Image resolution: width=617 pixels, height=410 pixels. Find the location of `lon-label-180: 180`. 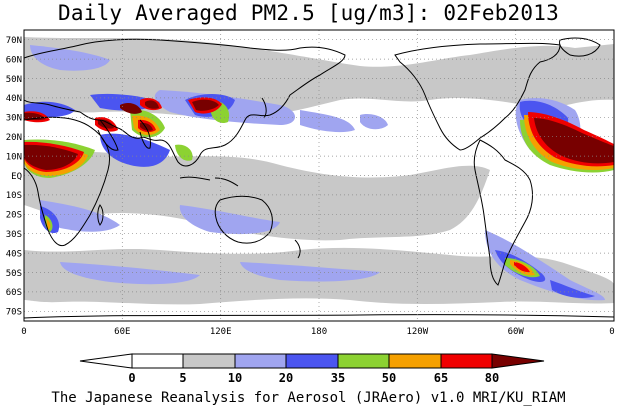

lon-label-180: 180 is located at coordinates (319, 332).